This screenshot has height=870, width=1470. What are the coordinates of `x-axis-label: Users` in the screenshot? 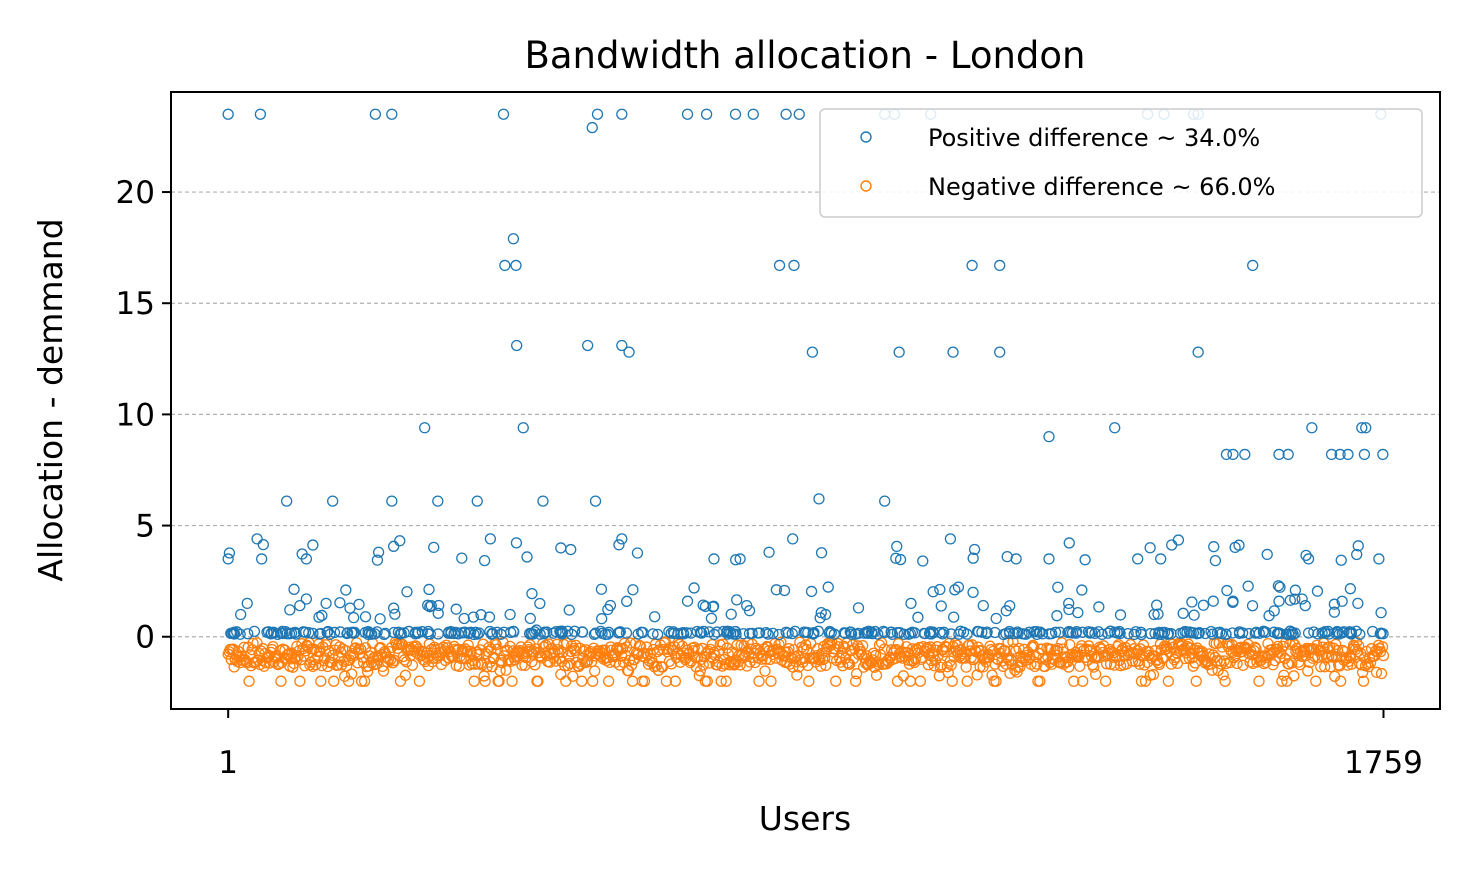 It's located at (805, 818).